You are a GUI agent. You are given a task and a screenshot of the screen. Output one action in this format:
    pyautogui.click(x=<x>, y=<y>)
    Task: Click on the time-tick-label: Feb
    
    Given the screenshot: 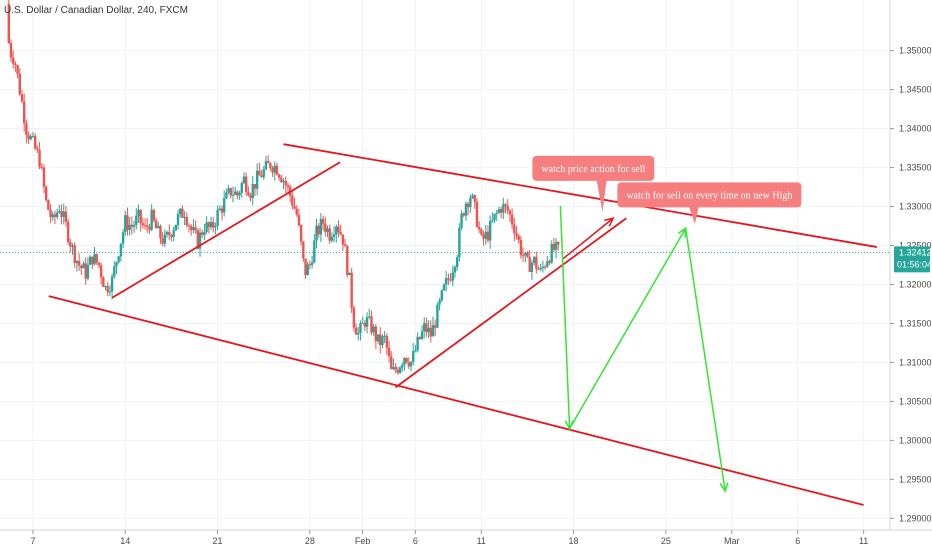 What is the action you would take?
    pyautogui.click(x=363, y=541)
    